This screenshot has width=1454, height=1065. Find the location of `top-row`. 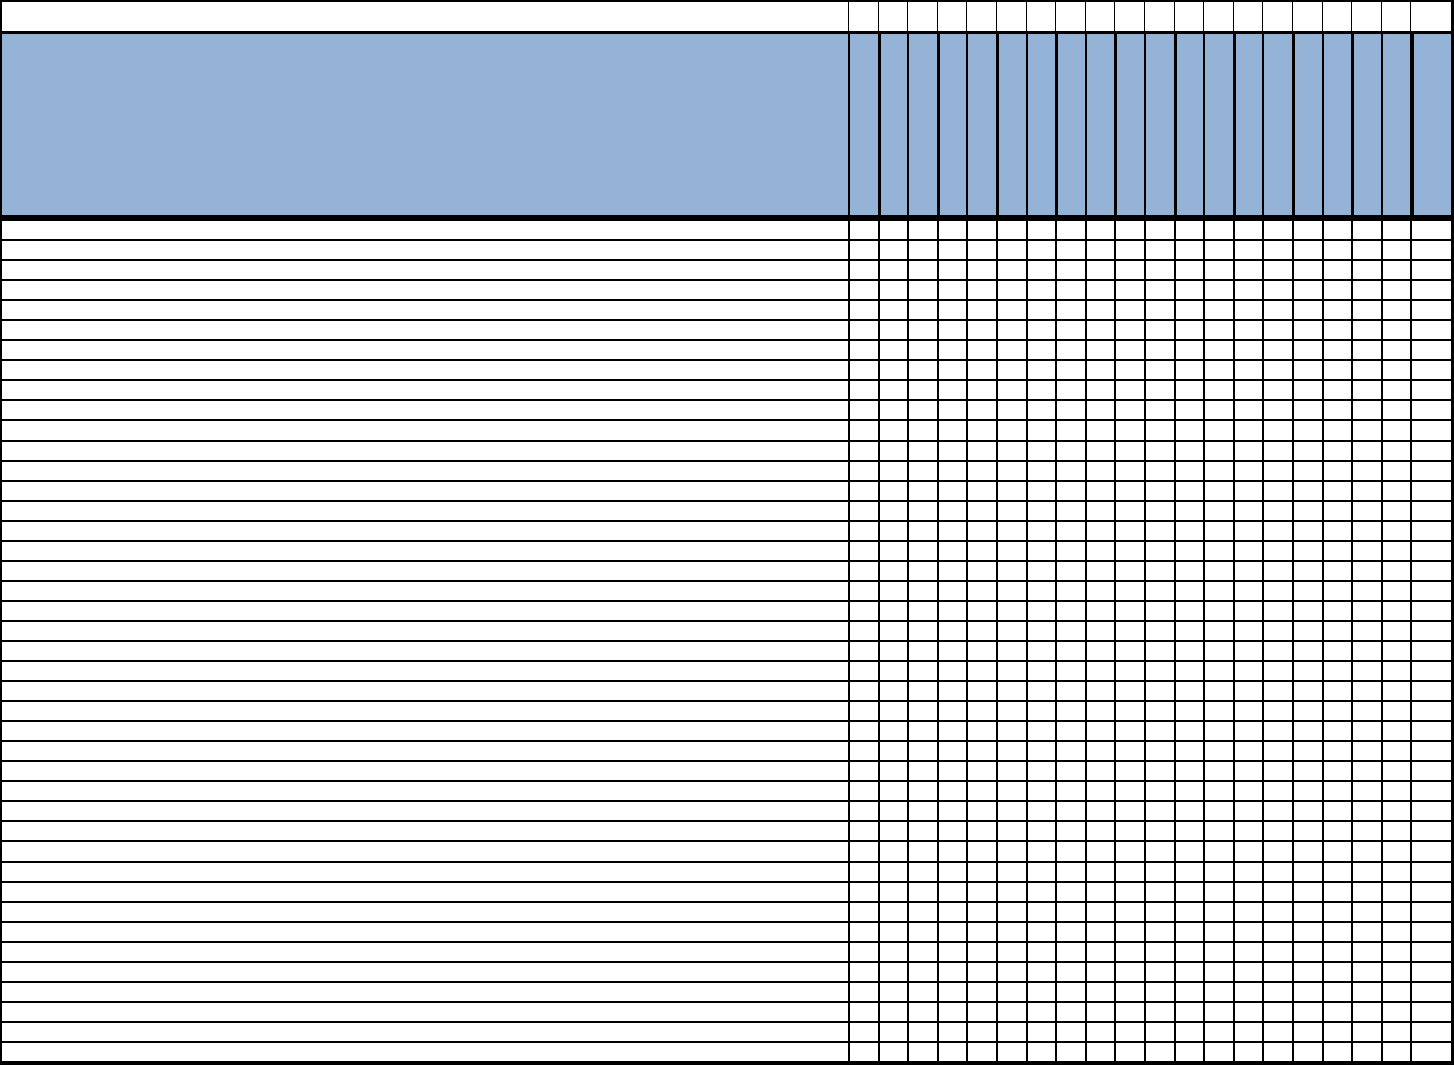

top-row is located at coordinates (726, 18).